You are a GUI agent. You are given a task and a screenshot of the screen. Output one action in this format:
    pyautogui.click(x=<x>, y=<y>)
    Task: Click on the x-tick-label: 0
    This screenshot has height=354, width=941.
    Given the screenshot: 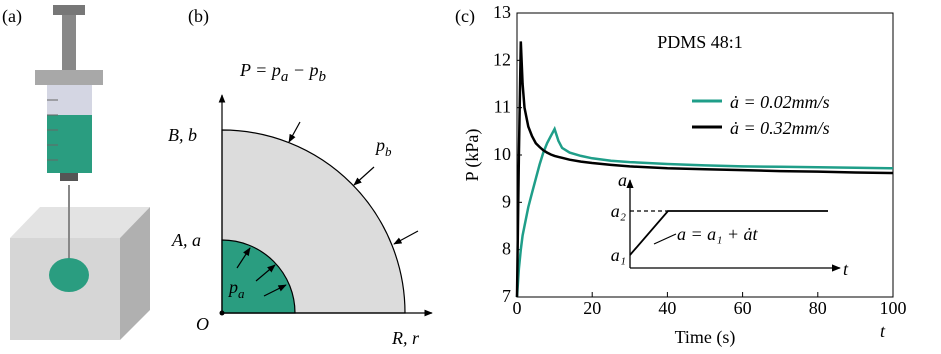 What is the action you would take?
    pyautogui.click(x=517, y=308)
    